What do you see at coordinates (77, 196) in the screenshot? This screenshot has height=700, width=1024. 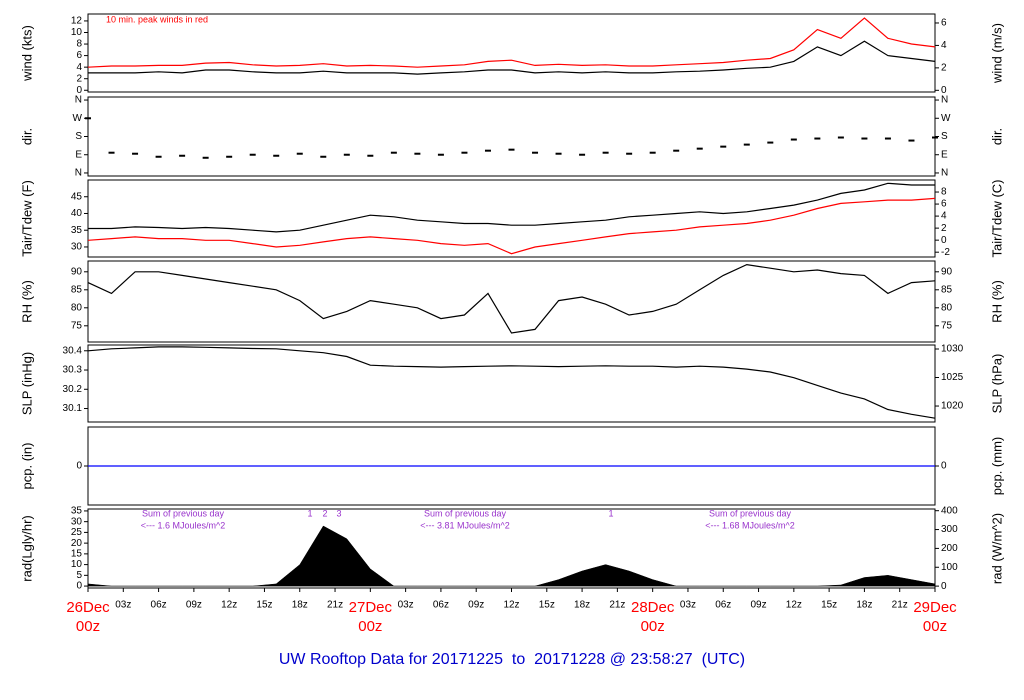 I see `y-tick-label: 45` at bounding box center [77, 196].